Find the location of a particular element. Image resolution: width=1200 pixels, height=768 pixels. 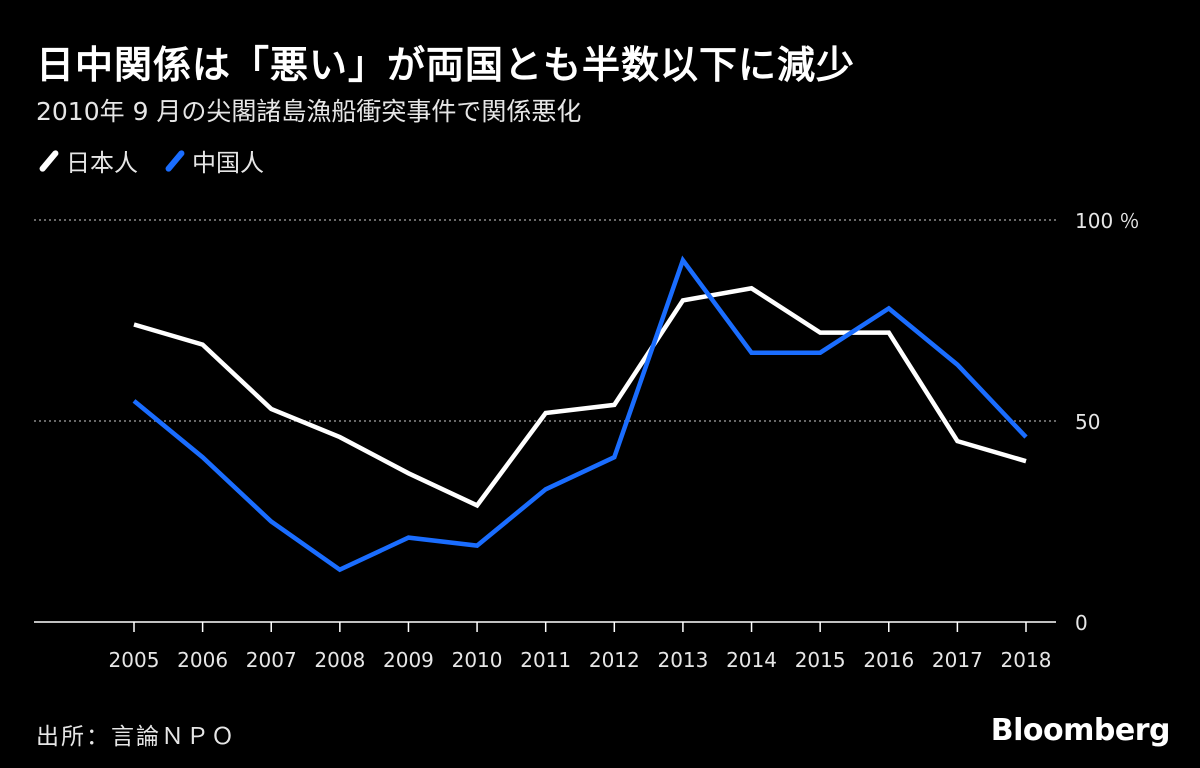

x-tick-label-2005: 2005 is located at coordinates (134, 660).